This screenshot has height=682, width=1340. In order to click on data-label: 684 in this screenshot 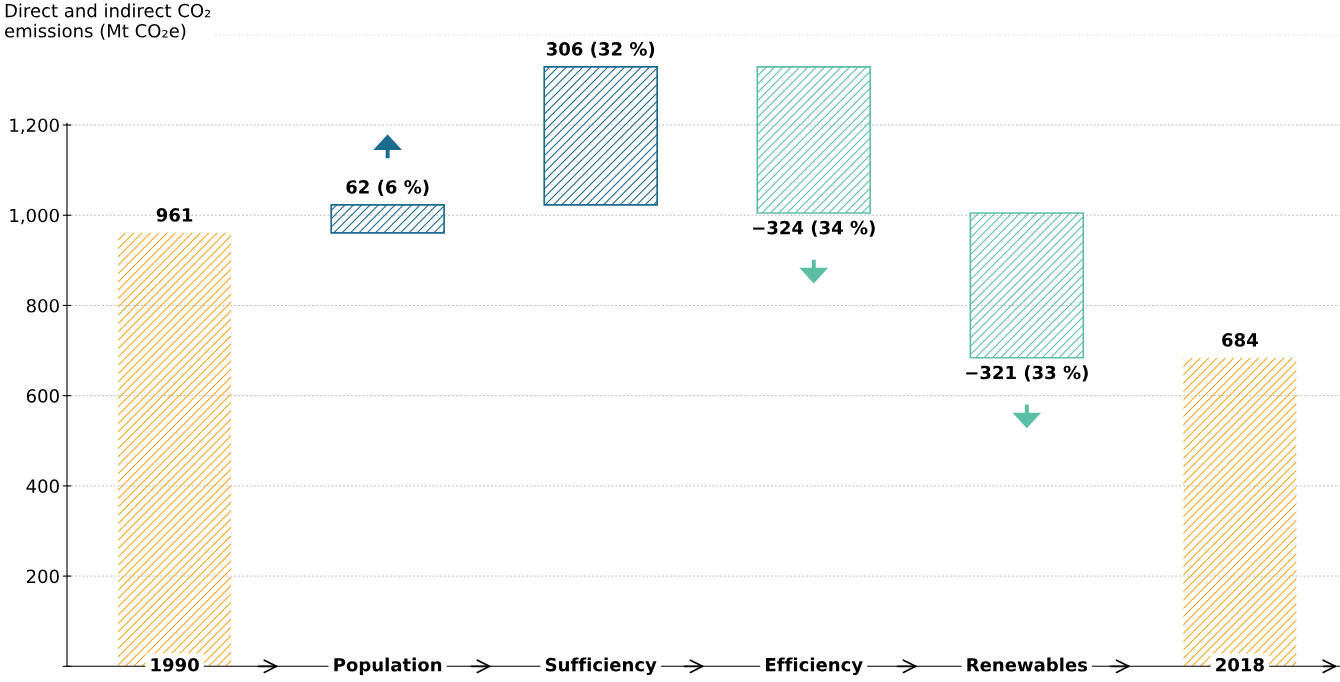, I will do `click(1240, 340)`.